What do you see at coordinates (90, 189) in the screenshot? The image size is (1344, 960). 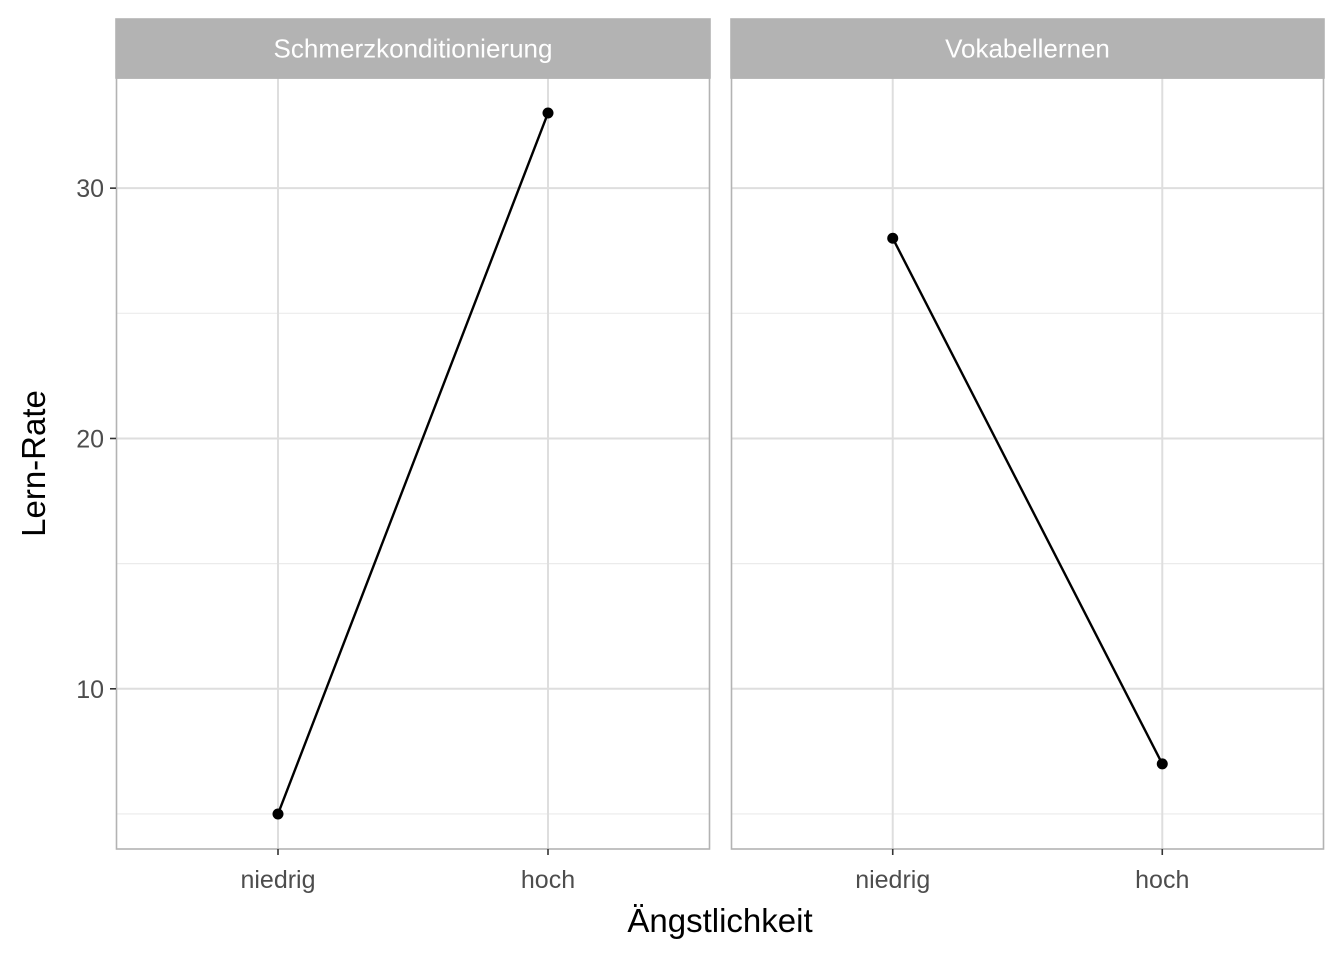 I see `y-tick-label: 30` at bounding box center [90, 189].